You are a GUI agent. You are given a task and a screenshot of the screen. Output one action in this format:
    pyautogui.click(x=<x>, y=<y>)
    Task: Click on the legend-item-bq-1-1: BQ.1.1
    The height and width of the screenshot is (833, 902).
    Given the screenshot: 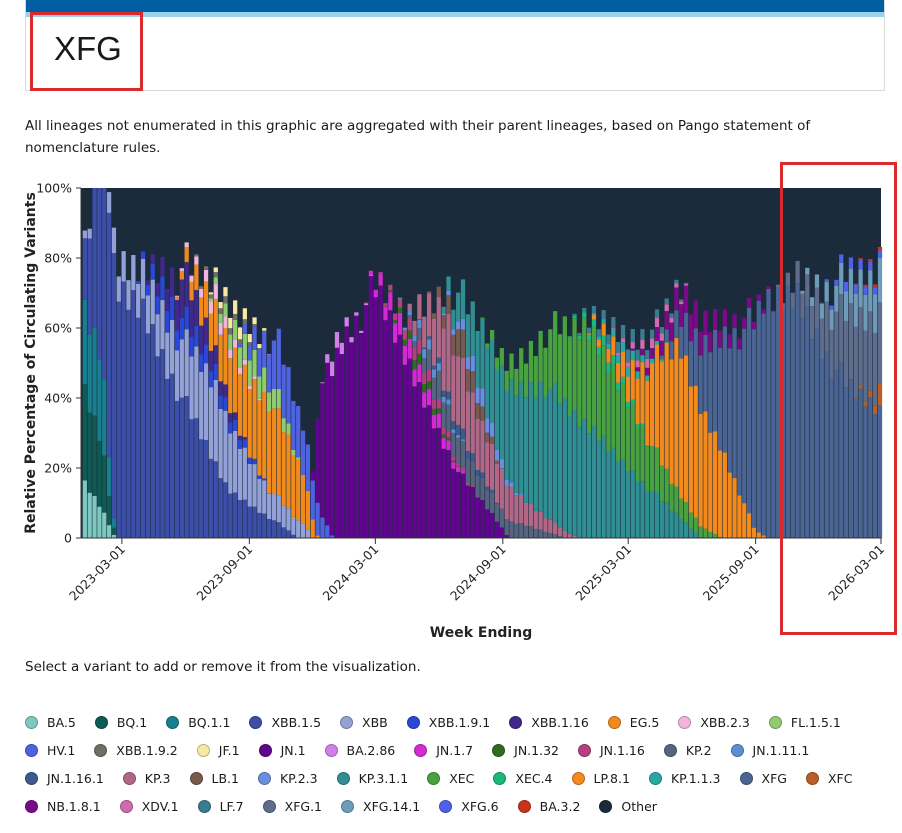 What is the action you would take?
    pyautogui.click(x=198, y=722)
    